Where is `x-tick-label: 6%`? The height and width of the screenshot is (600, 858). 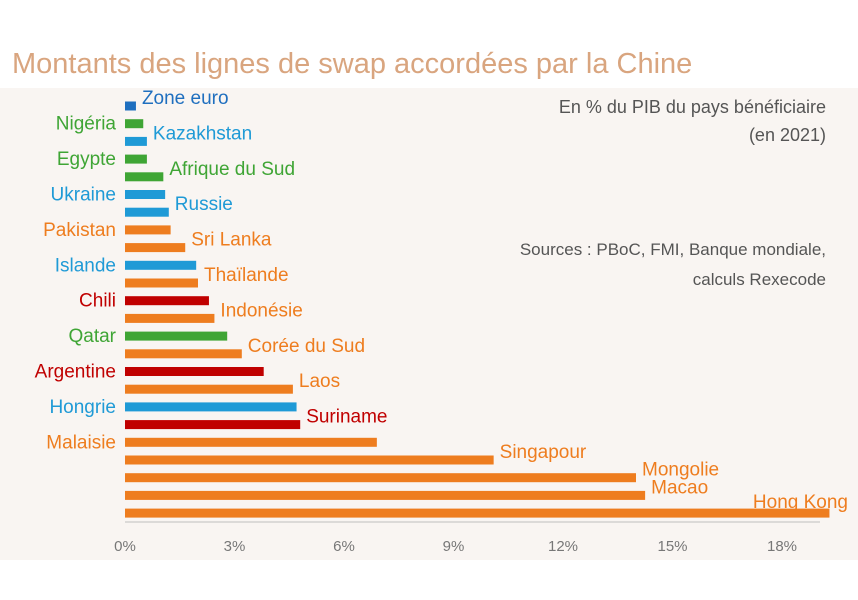
x-tick-label: 6% is located at coordinates (344, 546).